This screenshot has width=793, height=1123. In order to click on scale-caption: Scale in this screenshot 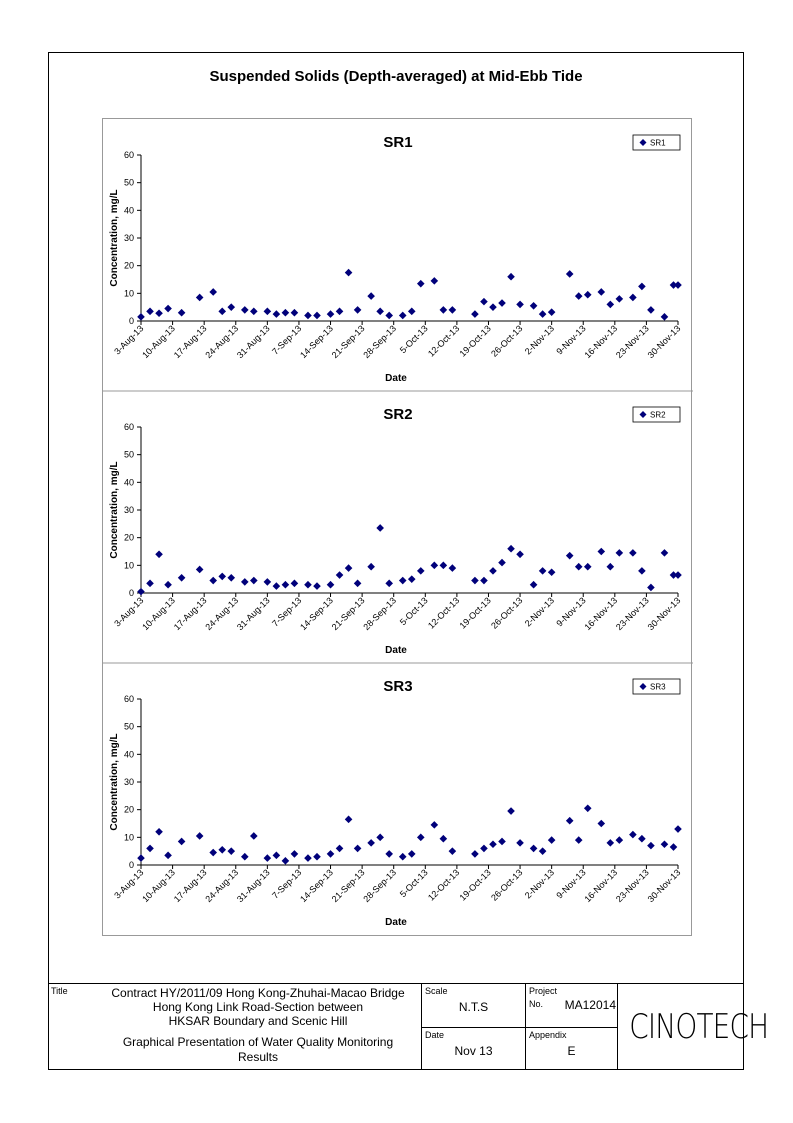, I will do `click(436, 991)`.